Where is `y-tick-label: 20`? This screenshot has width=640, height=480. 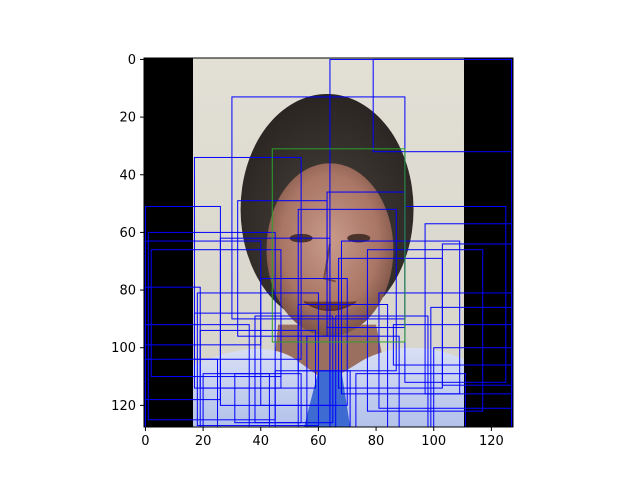 y-tick-label: 20 is located at coordinates (127, 118).